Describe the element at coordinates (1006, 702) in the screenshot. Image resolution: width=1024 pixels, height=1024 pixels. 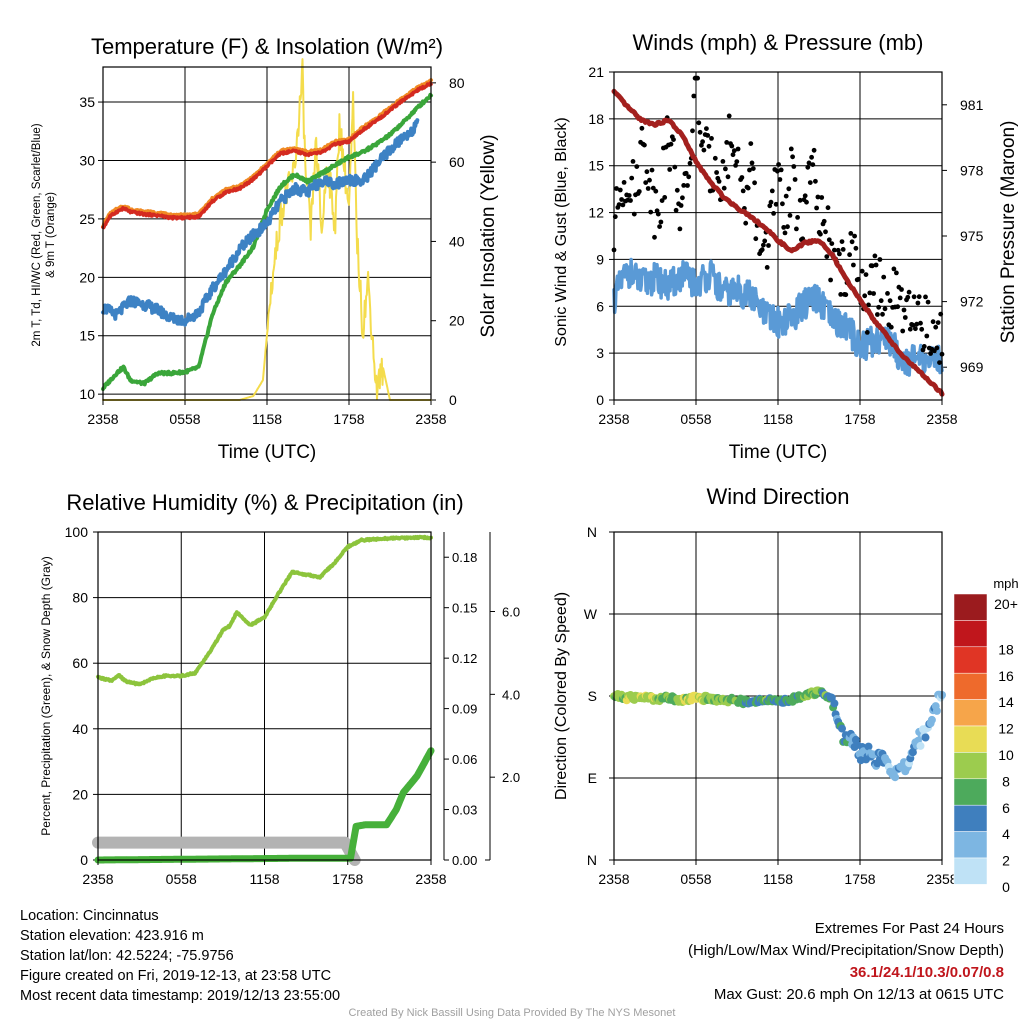
I see `colorbar-label: 14` at that location.